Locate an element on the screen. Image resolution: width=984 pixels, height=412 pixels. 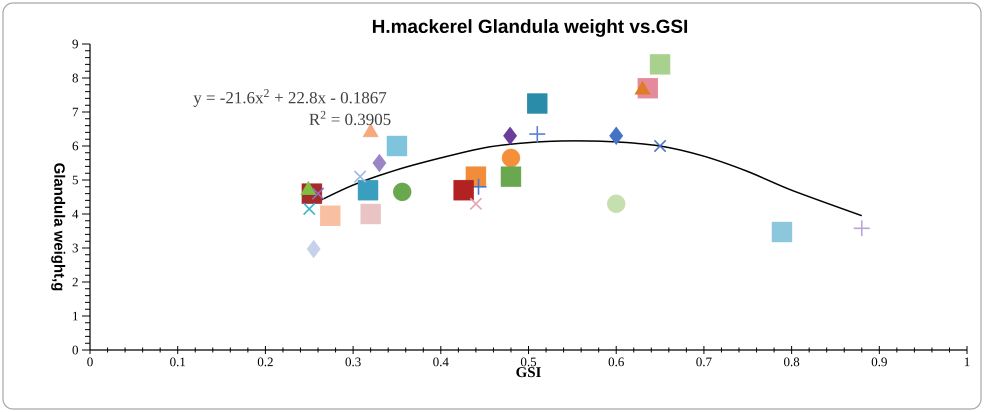
x-tick-label: 0.1 is located at coordinates (178, 362).